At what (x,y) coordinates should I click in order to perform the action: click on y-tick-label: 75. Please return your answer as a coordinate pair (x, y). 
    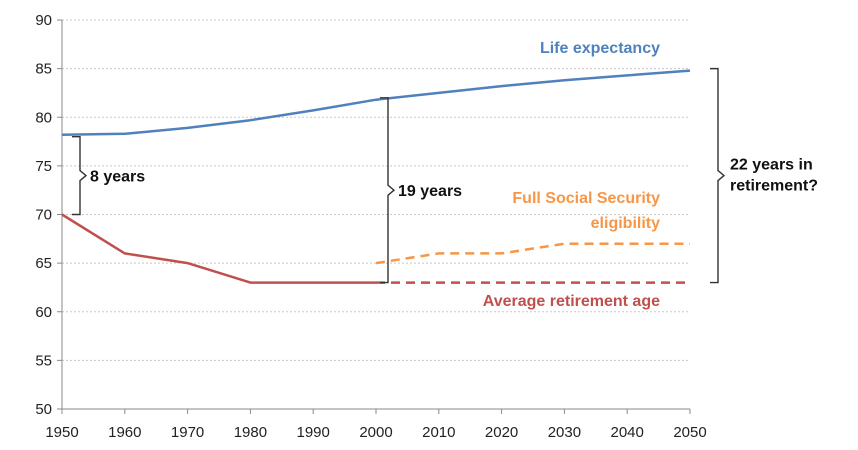
    Looking at the image, I should click on (43, 166).